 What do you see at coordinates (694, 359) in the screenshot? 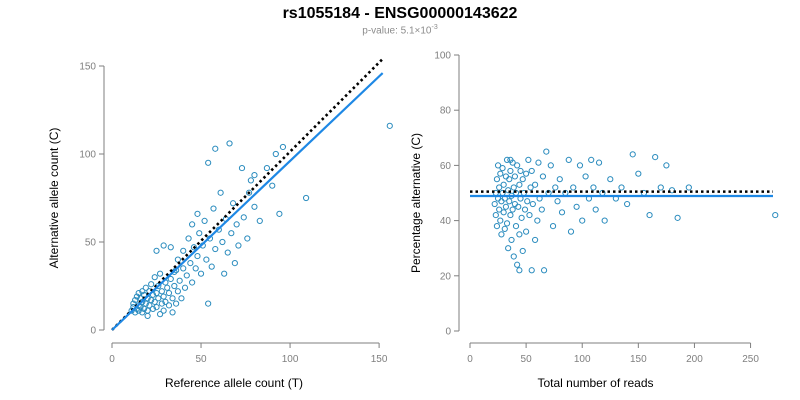
I see `x-tick-label: 200` at bounding box center [694, 359].